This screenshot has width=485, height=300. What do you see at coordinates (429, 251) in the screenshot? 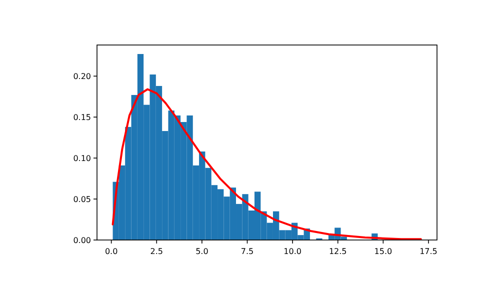
I see `x-tick-label: 17.5` at bounding box center [429, 251].